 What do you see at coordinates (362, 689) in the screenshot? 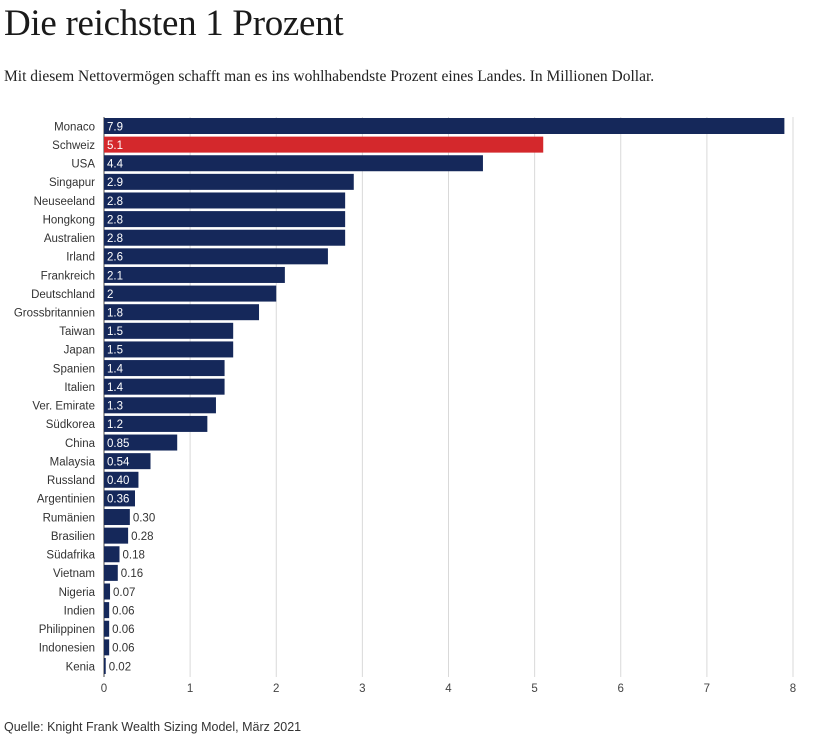
I see `x-tick-label: 3` at bounding box center [362, 689].